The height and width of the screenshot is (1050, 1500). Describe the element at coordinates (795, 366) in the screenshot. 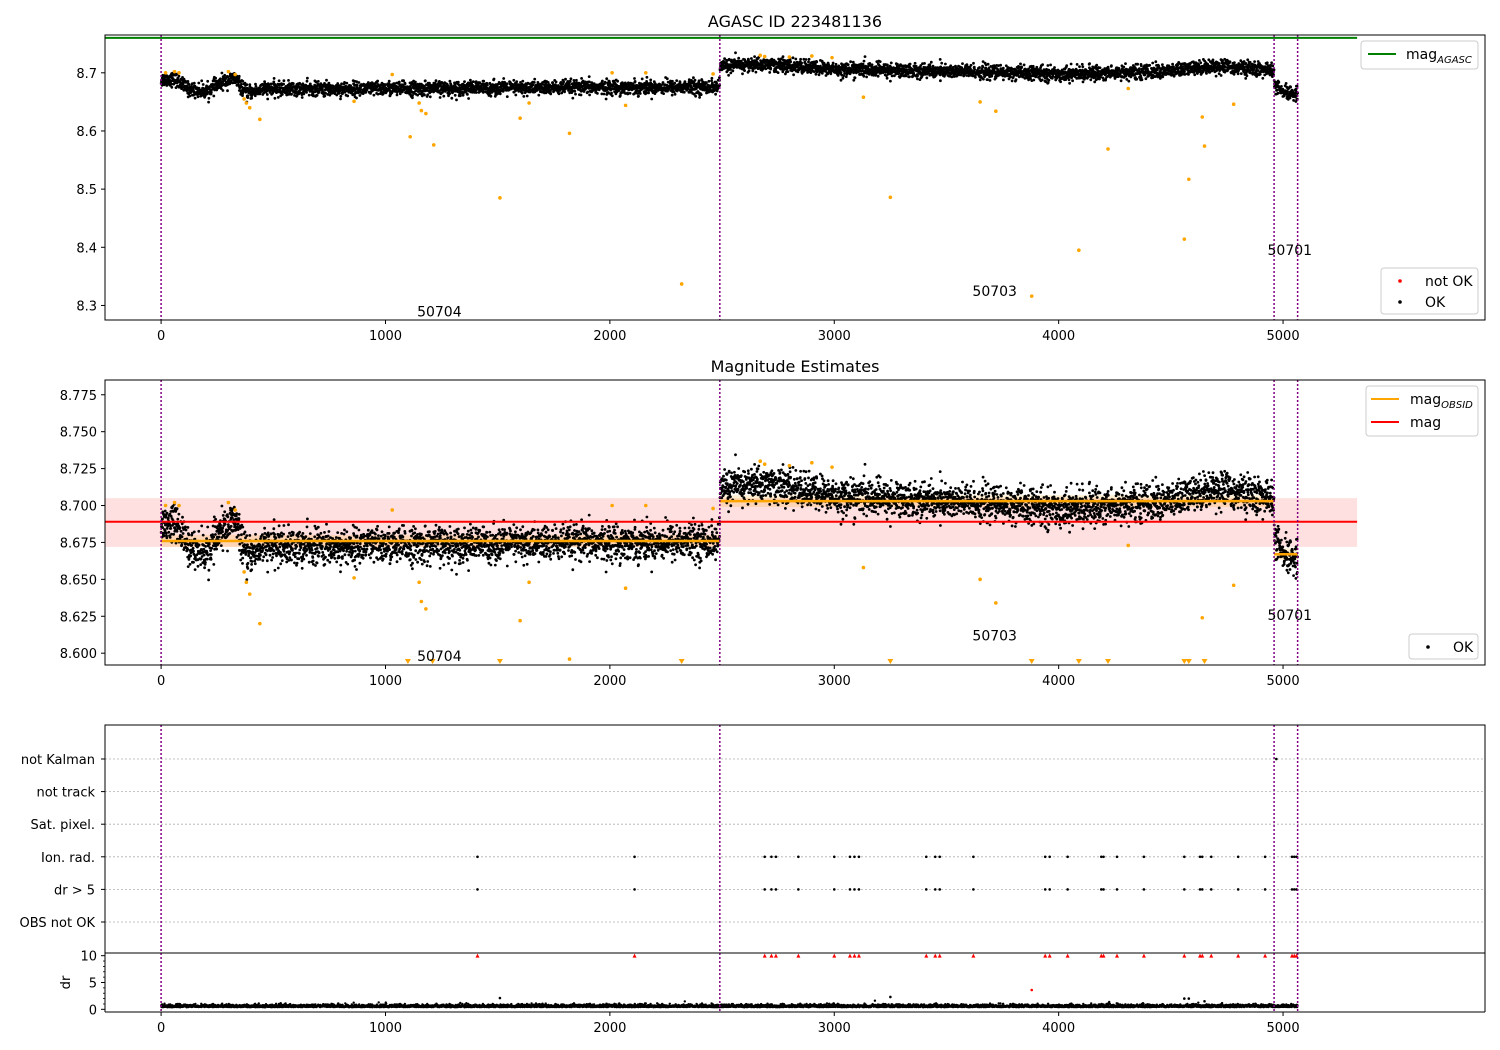

I see `mid-title: Magnitude Estimates` at that location.